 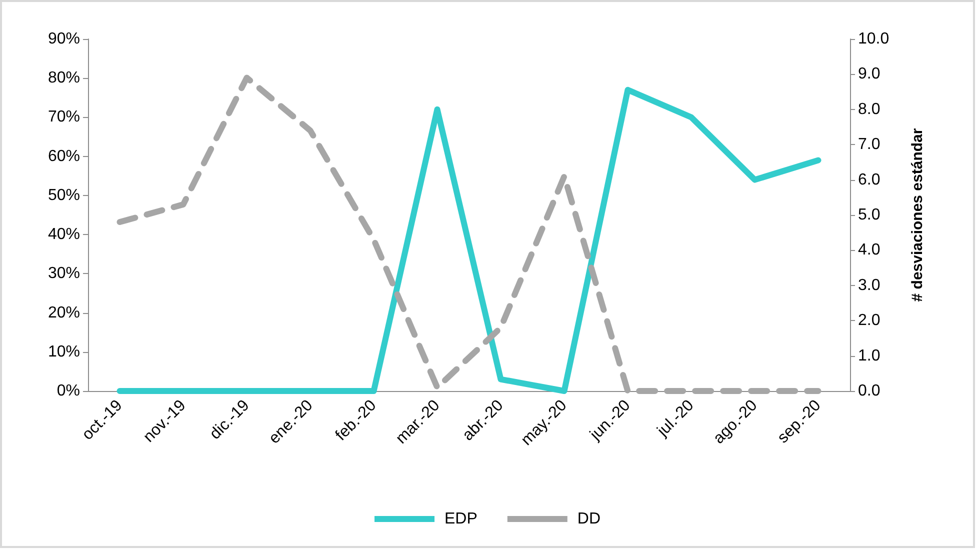 I want to click on y-tick-label: 80%, so click(x=64, y=78).